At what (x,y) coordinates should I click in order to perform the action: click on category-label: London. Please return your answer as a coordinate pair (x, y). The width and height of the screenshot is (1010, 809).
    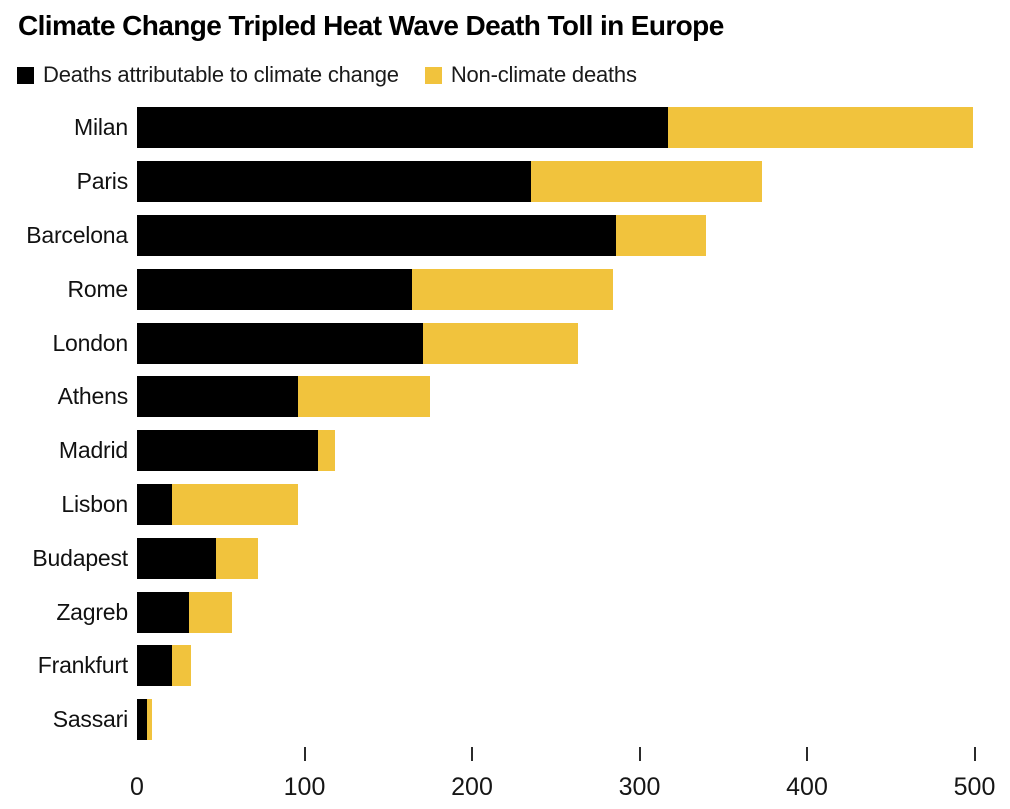
    Looking at the image, I should click on (90, 342).